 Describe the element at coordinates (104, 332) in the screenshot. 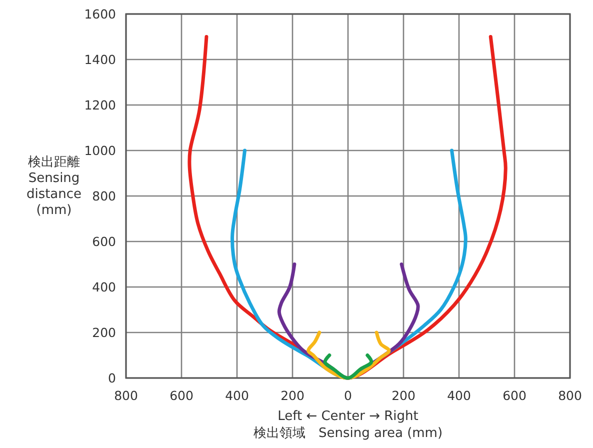

I see `y-tick-label: 200` at that location.